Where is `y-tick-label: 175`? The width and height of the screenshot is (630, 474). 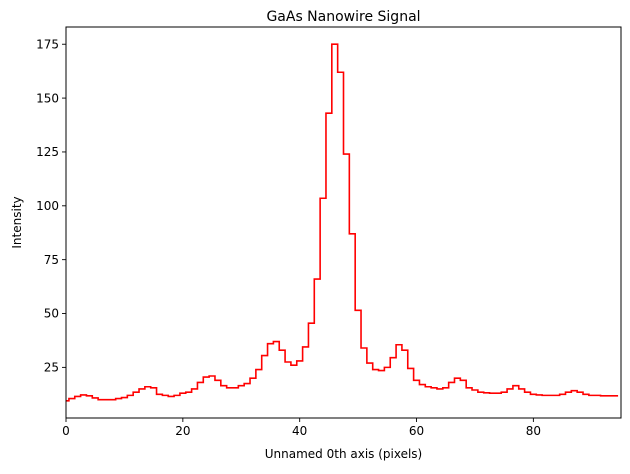
y-tick-label: 175 is located at coordinates (47, 44).